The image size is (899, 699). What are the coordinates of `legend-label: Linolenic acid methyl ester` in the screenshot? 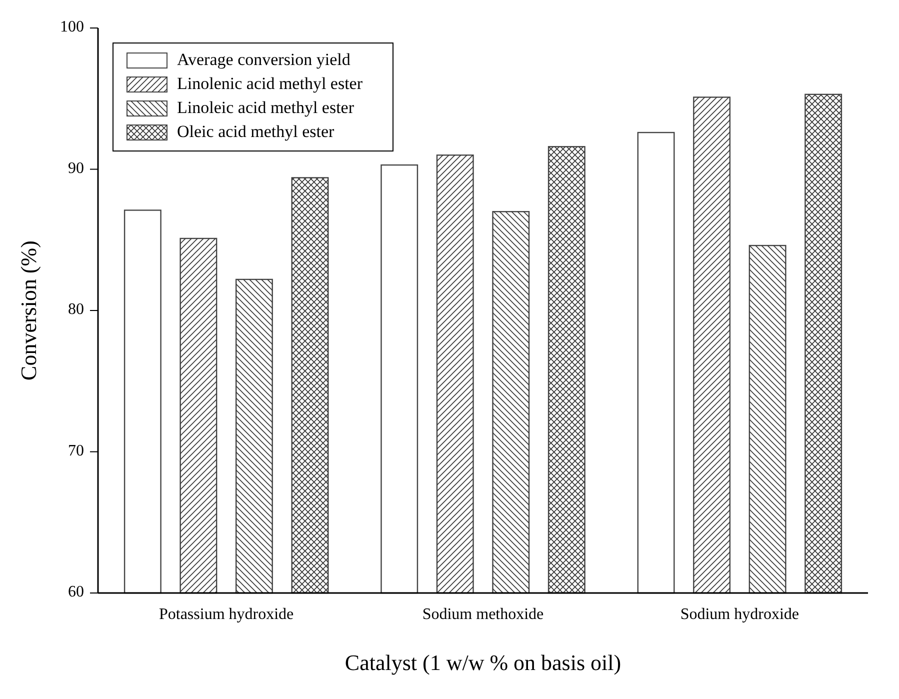 It's located at (270, 83).